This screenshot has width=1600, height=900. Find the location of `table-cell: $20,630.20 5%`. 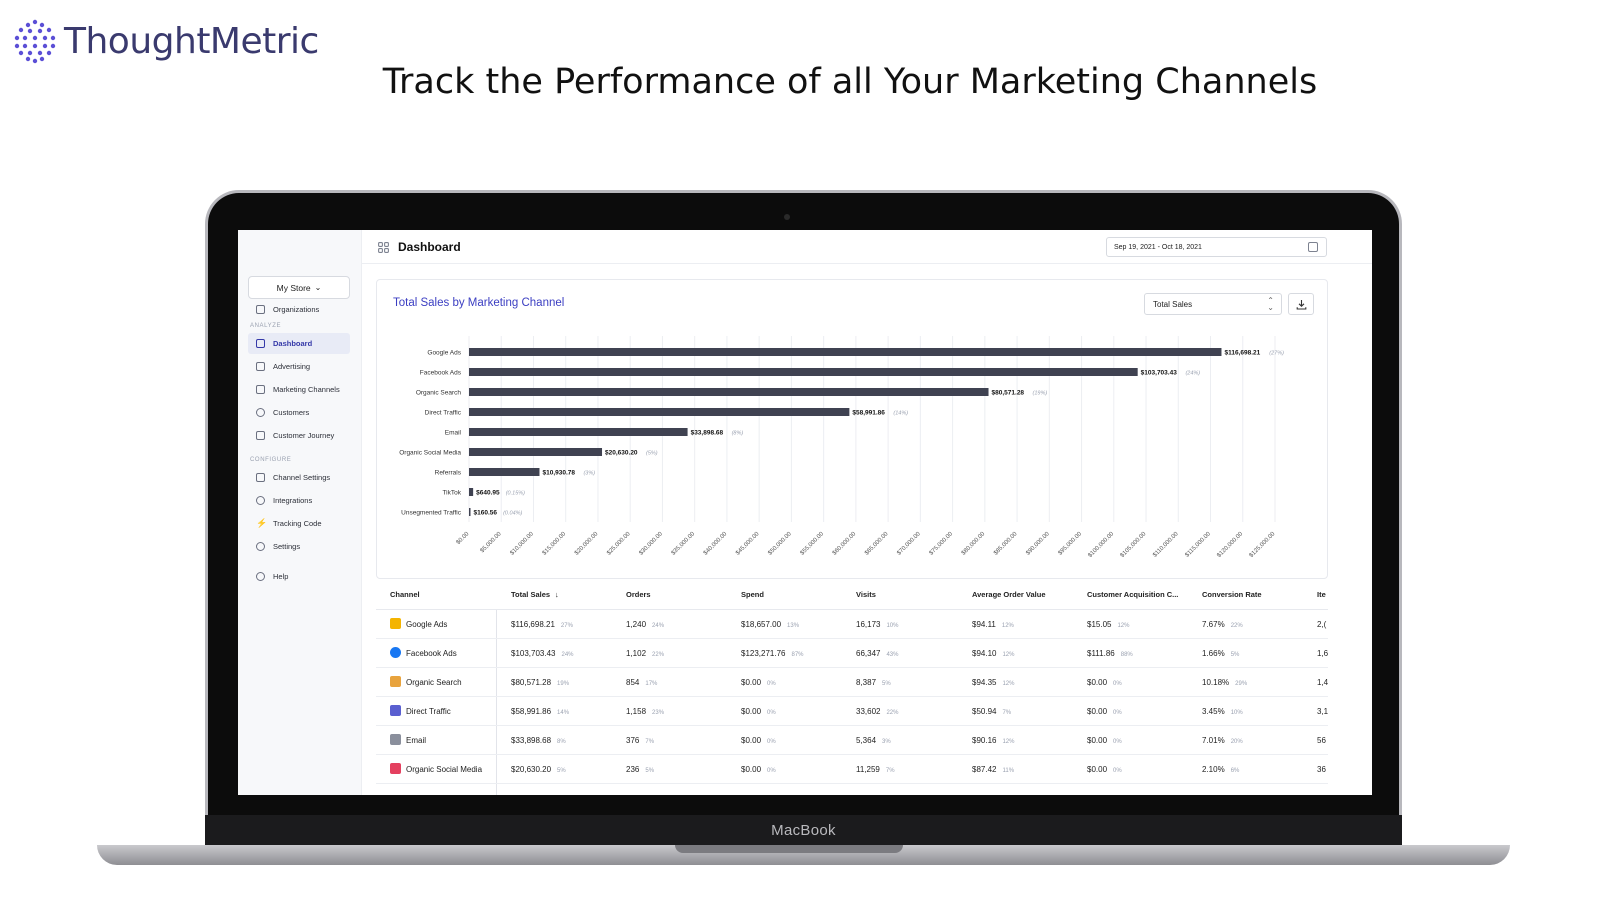

table-cell: $20,630.20 5% is located at coordinates (538, 769).